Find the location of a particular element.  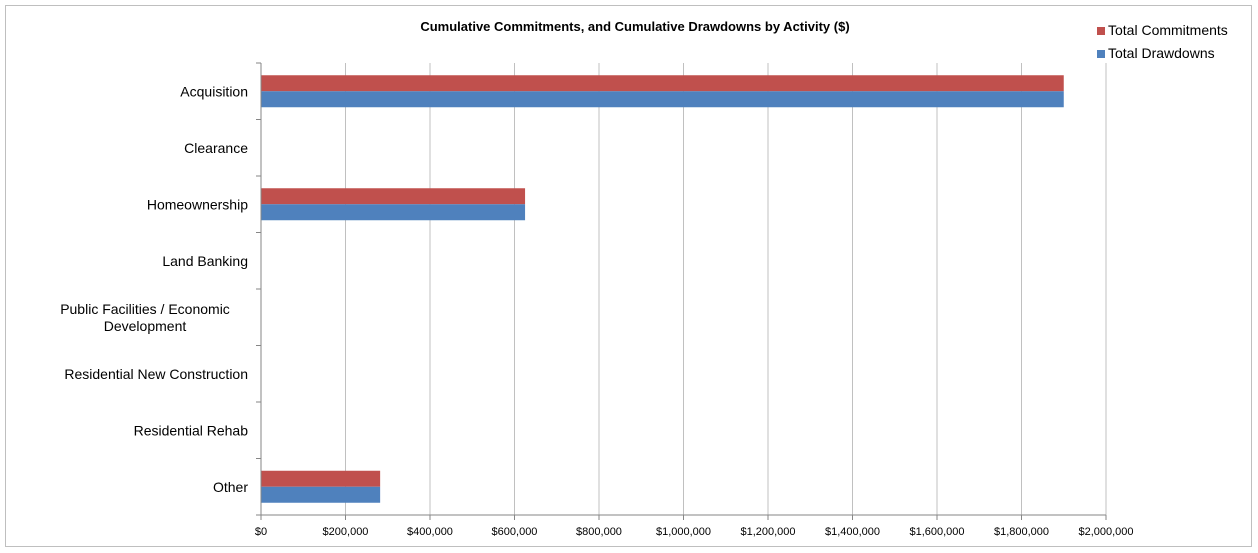

y-category-label: Other is located at coordinates (230, 487).